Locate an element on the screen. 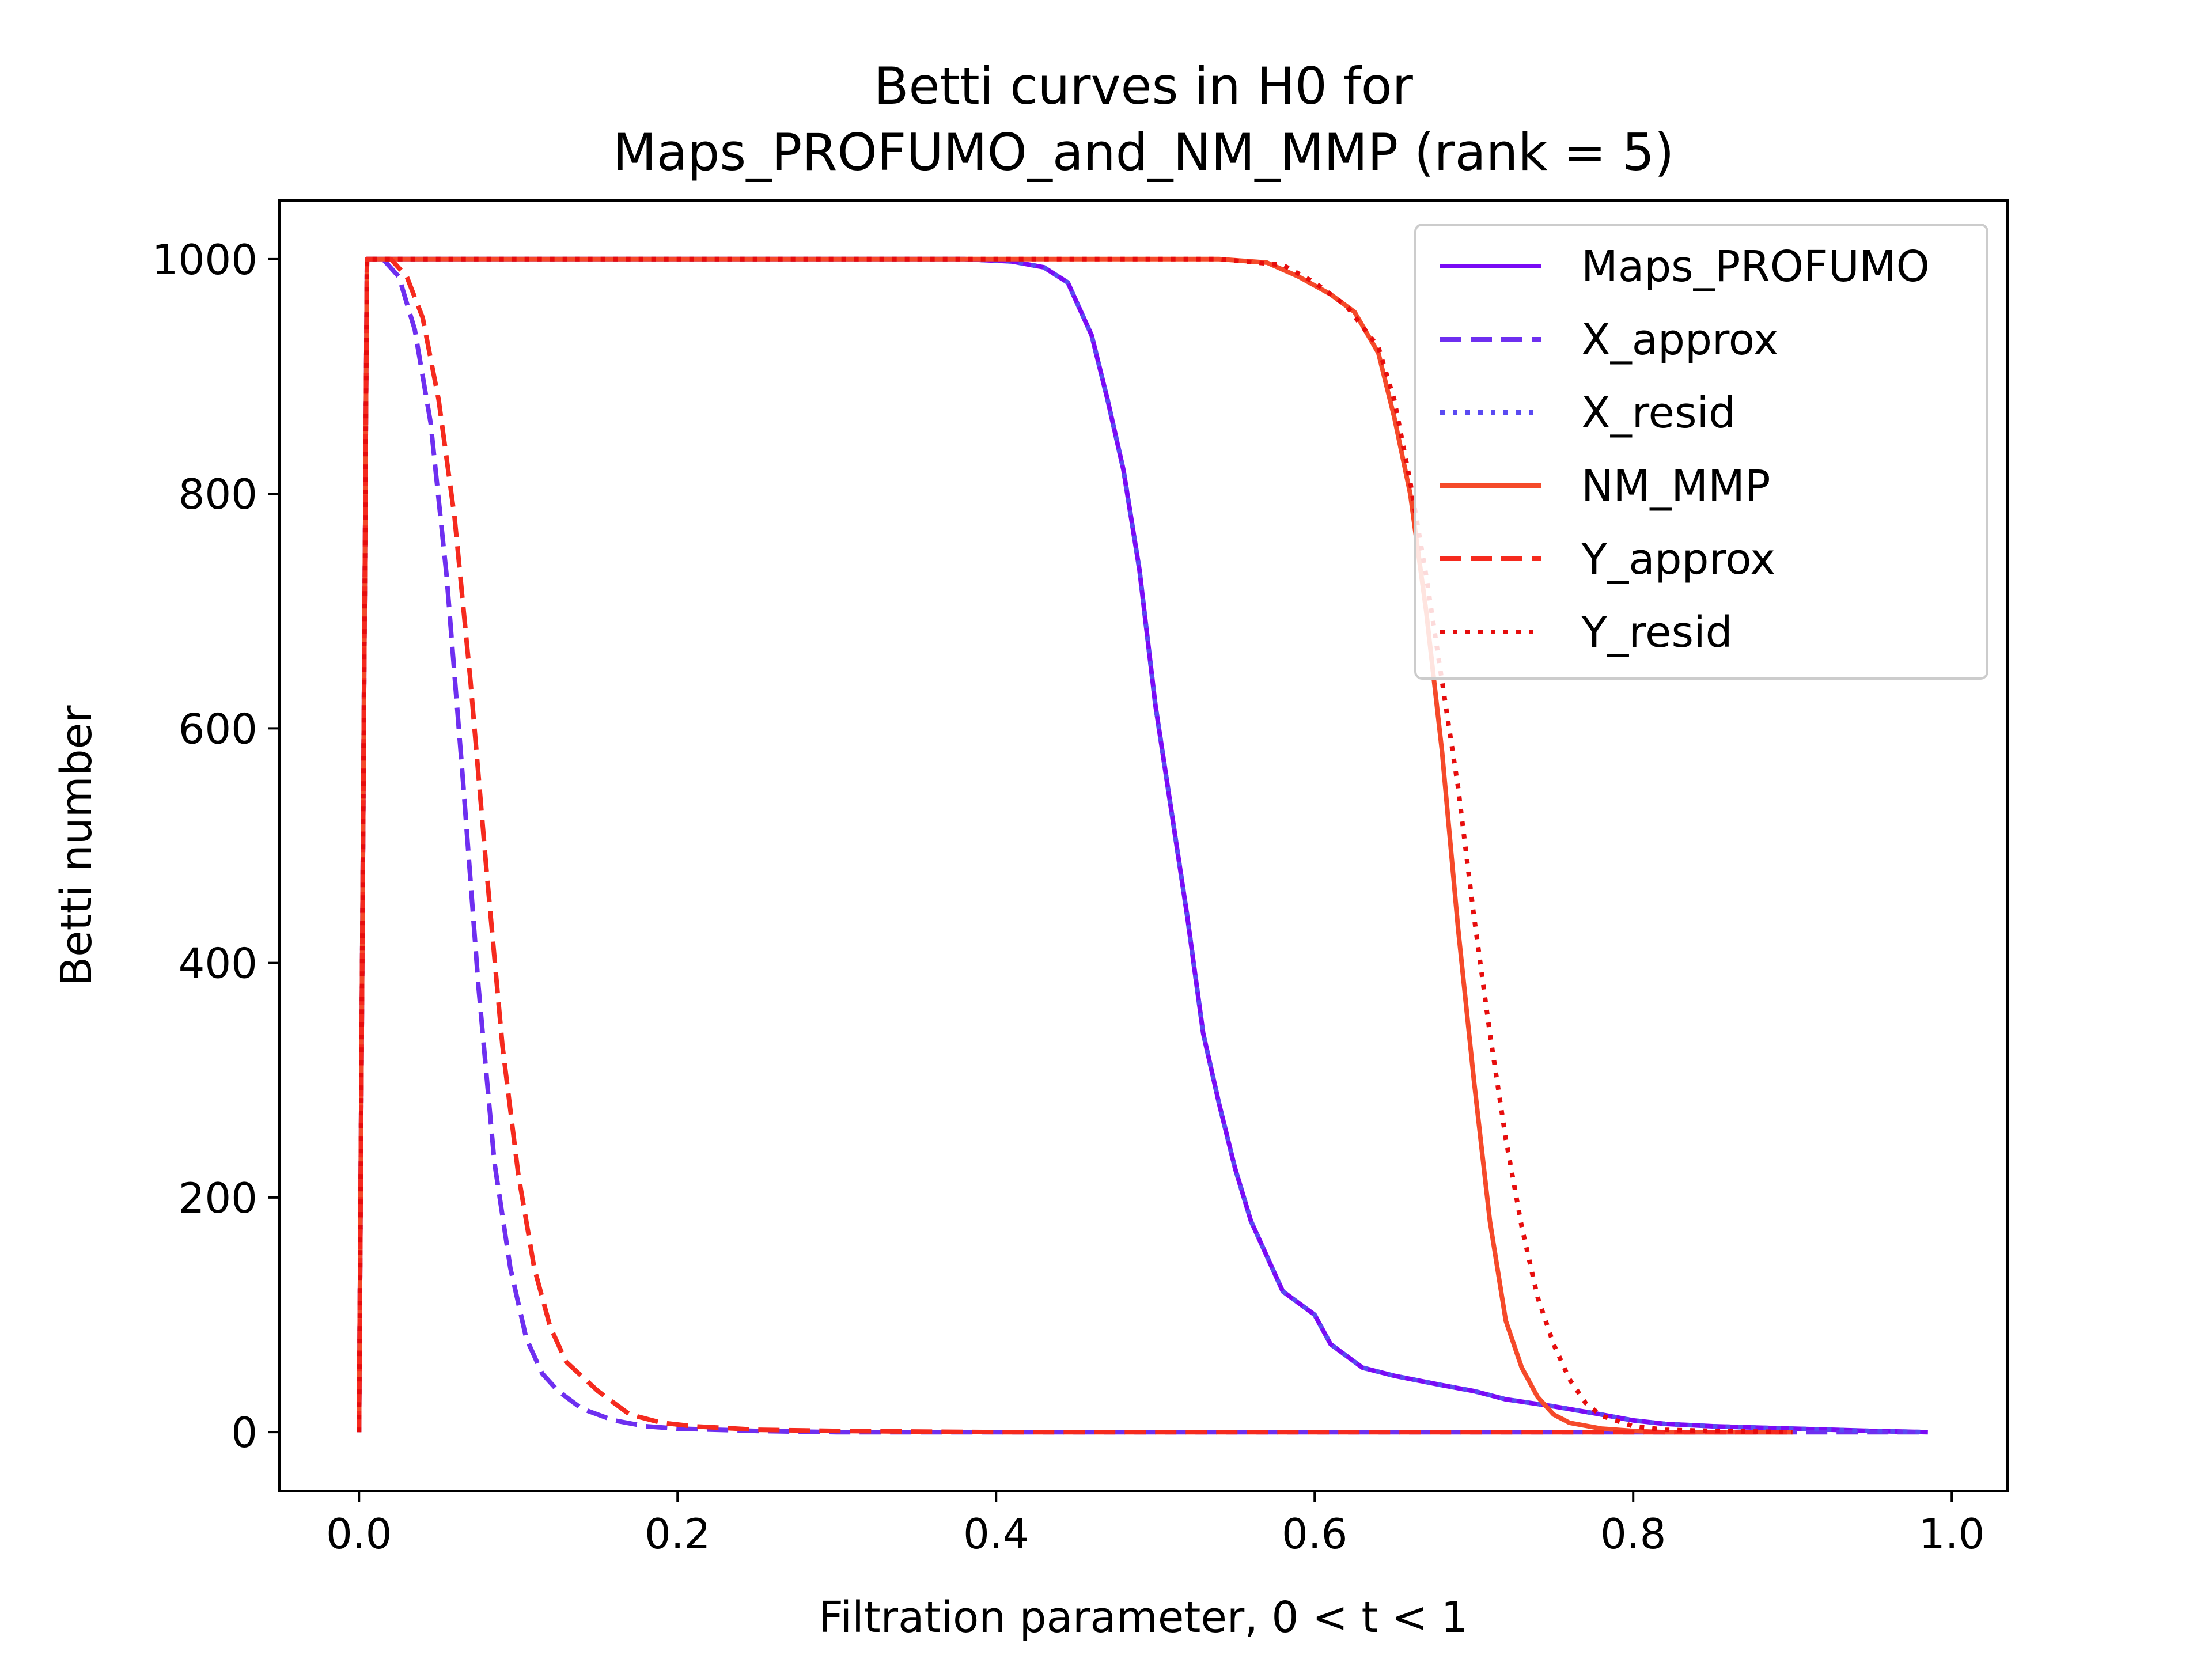 This screenshot has height=1659, width=2212. x-tick-label: 0.4 is located at coordinates (996, 1534).